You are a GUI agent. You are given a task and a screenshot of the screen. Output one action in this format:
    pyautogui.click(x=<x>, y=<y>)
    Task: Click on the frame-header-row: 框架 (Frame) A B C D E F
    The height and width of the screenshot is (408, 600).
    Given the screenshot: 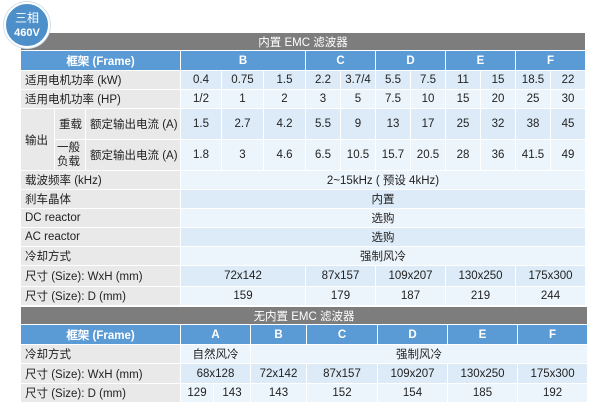 What is the action you would take?
    pyautogui.click(x=304, y=334)
    